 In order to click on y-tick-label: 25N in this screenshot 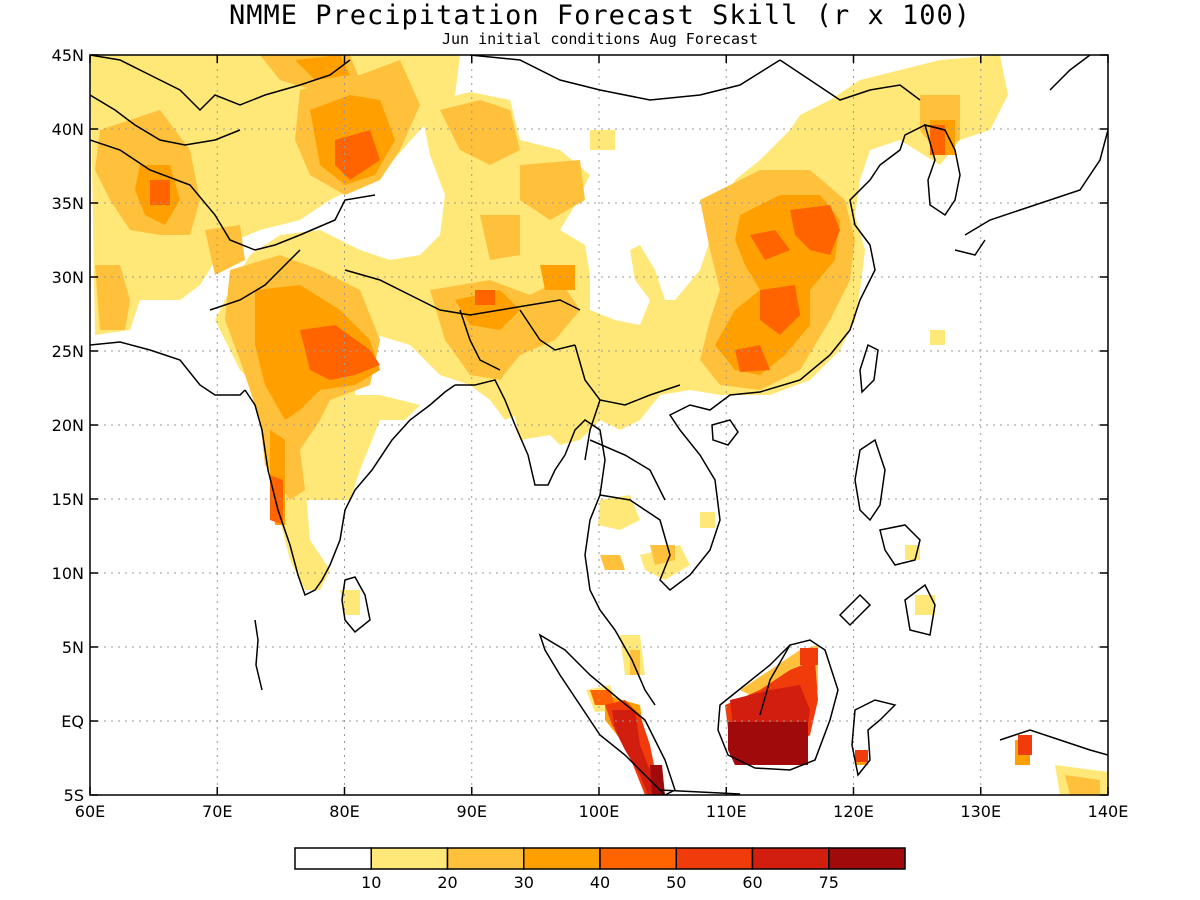, I will do `click(68, 351)`.